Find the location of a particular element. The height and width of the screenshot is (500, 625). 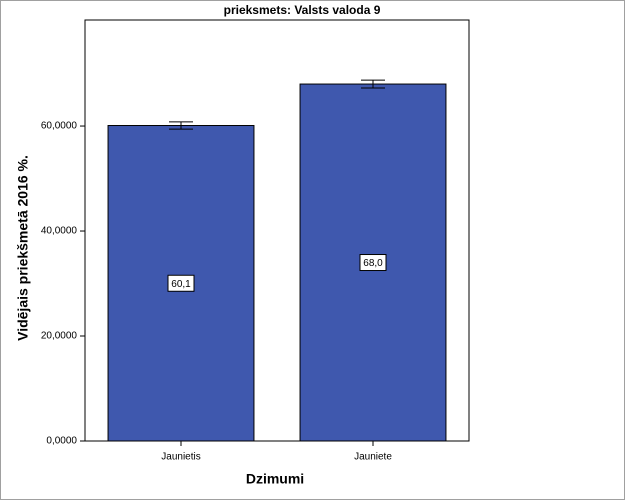

x-axis-label: Dzimumi is located at coordinates (275, 479).